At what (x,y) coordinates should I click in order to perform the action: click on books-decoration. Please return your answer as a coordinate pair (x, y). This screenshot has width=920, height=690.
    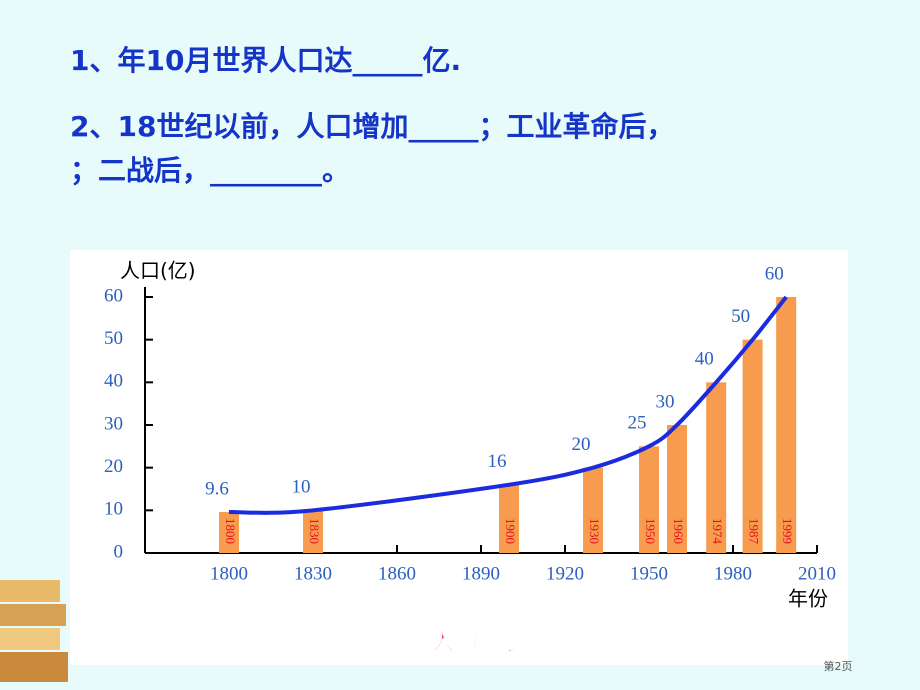
    Looking at the image, I should click on (34, 631).